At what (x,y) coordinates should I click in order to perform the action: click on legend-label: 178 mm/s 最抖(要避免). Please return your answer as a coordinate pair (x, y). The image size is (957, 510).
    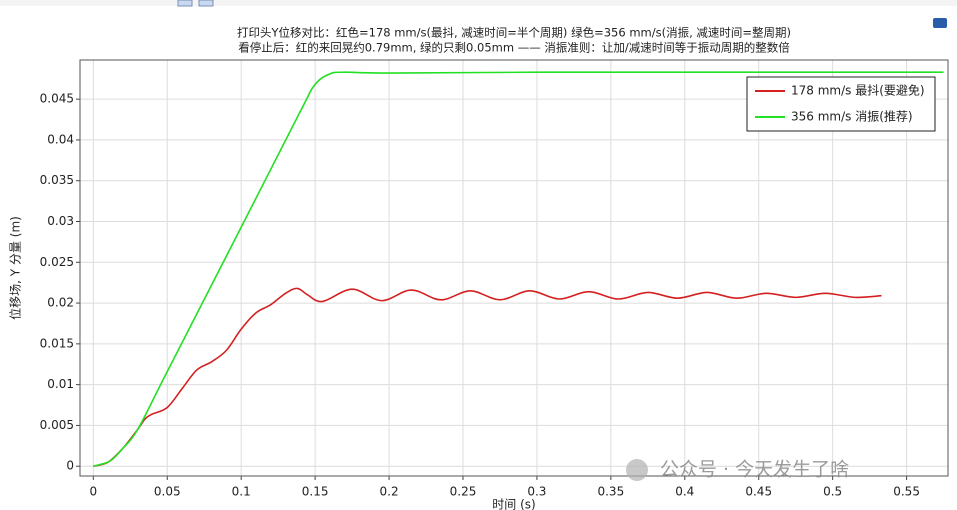
    Looking at the image, I should click on (858, 90).